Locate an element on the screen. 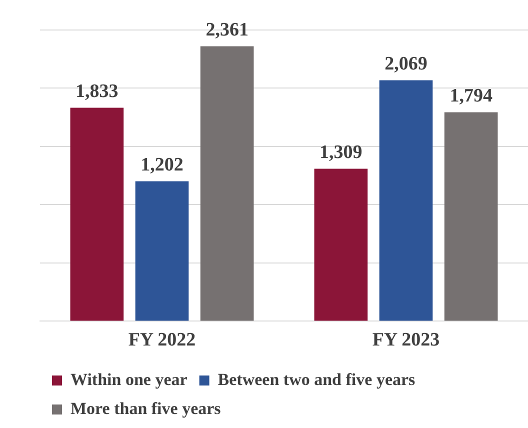  legend-label: Within one year is located at coordinates (129, 379).